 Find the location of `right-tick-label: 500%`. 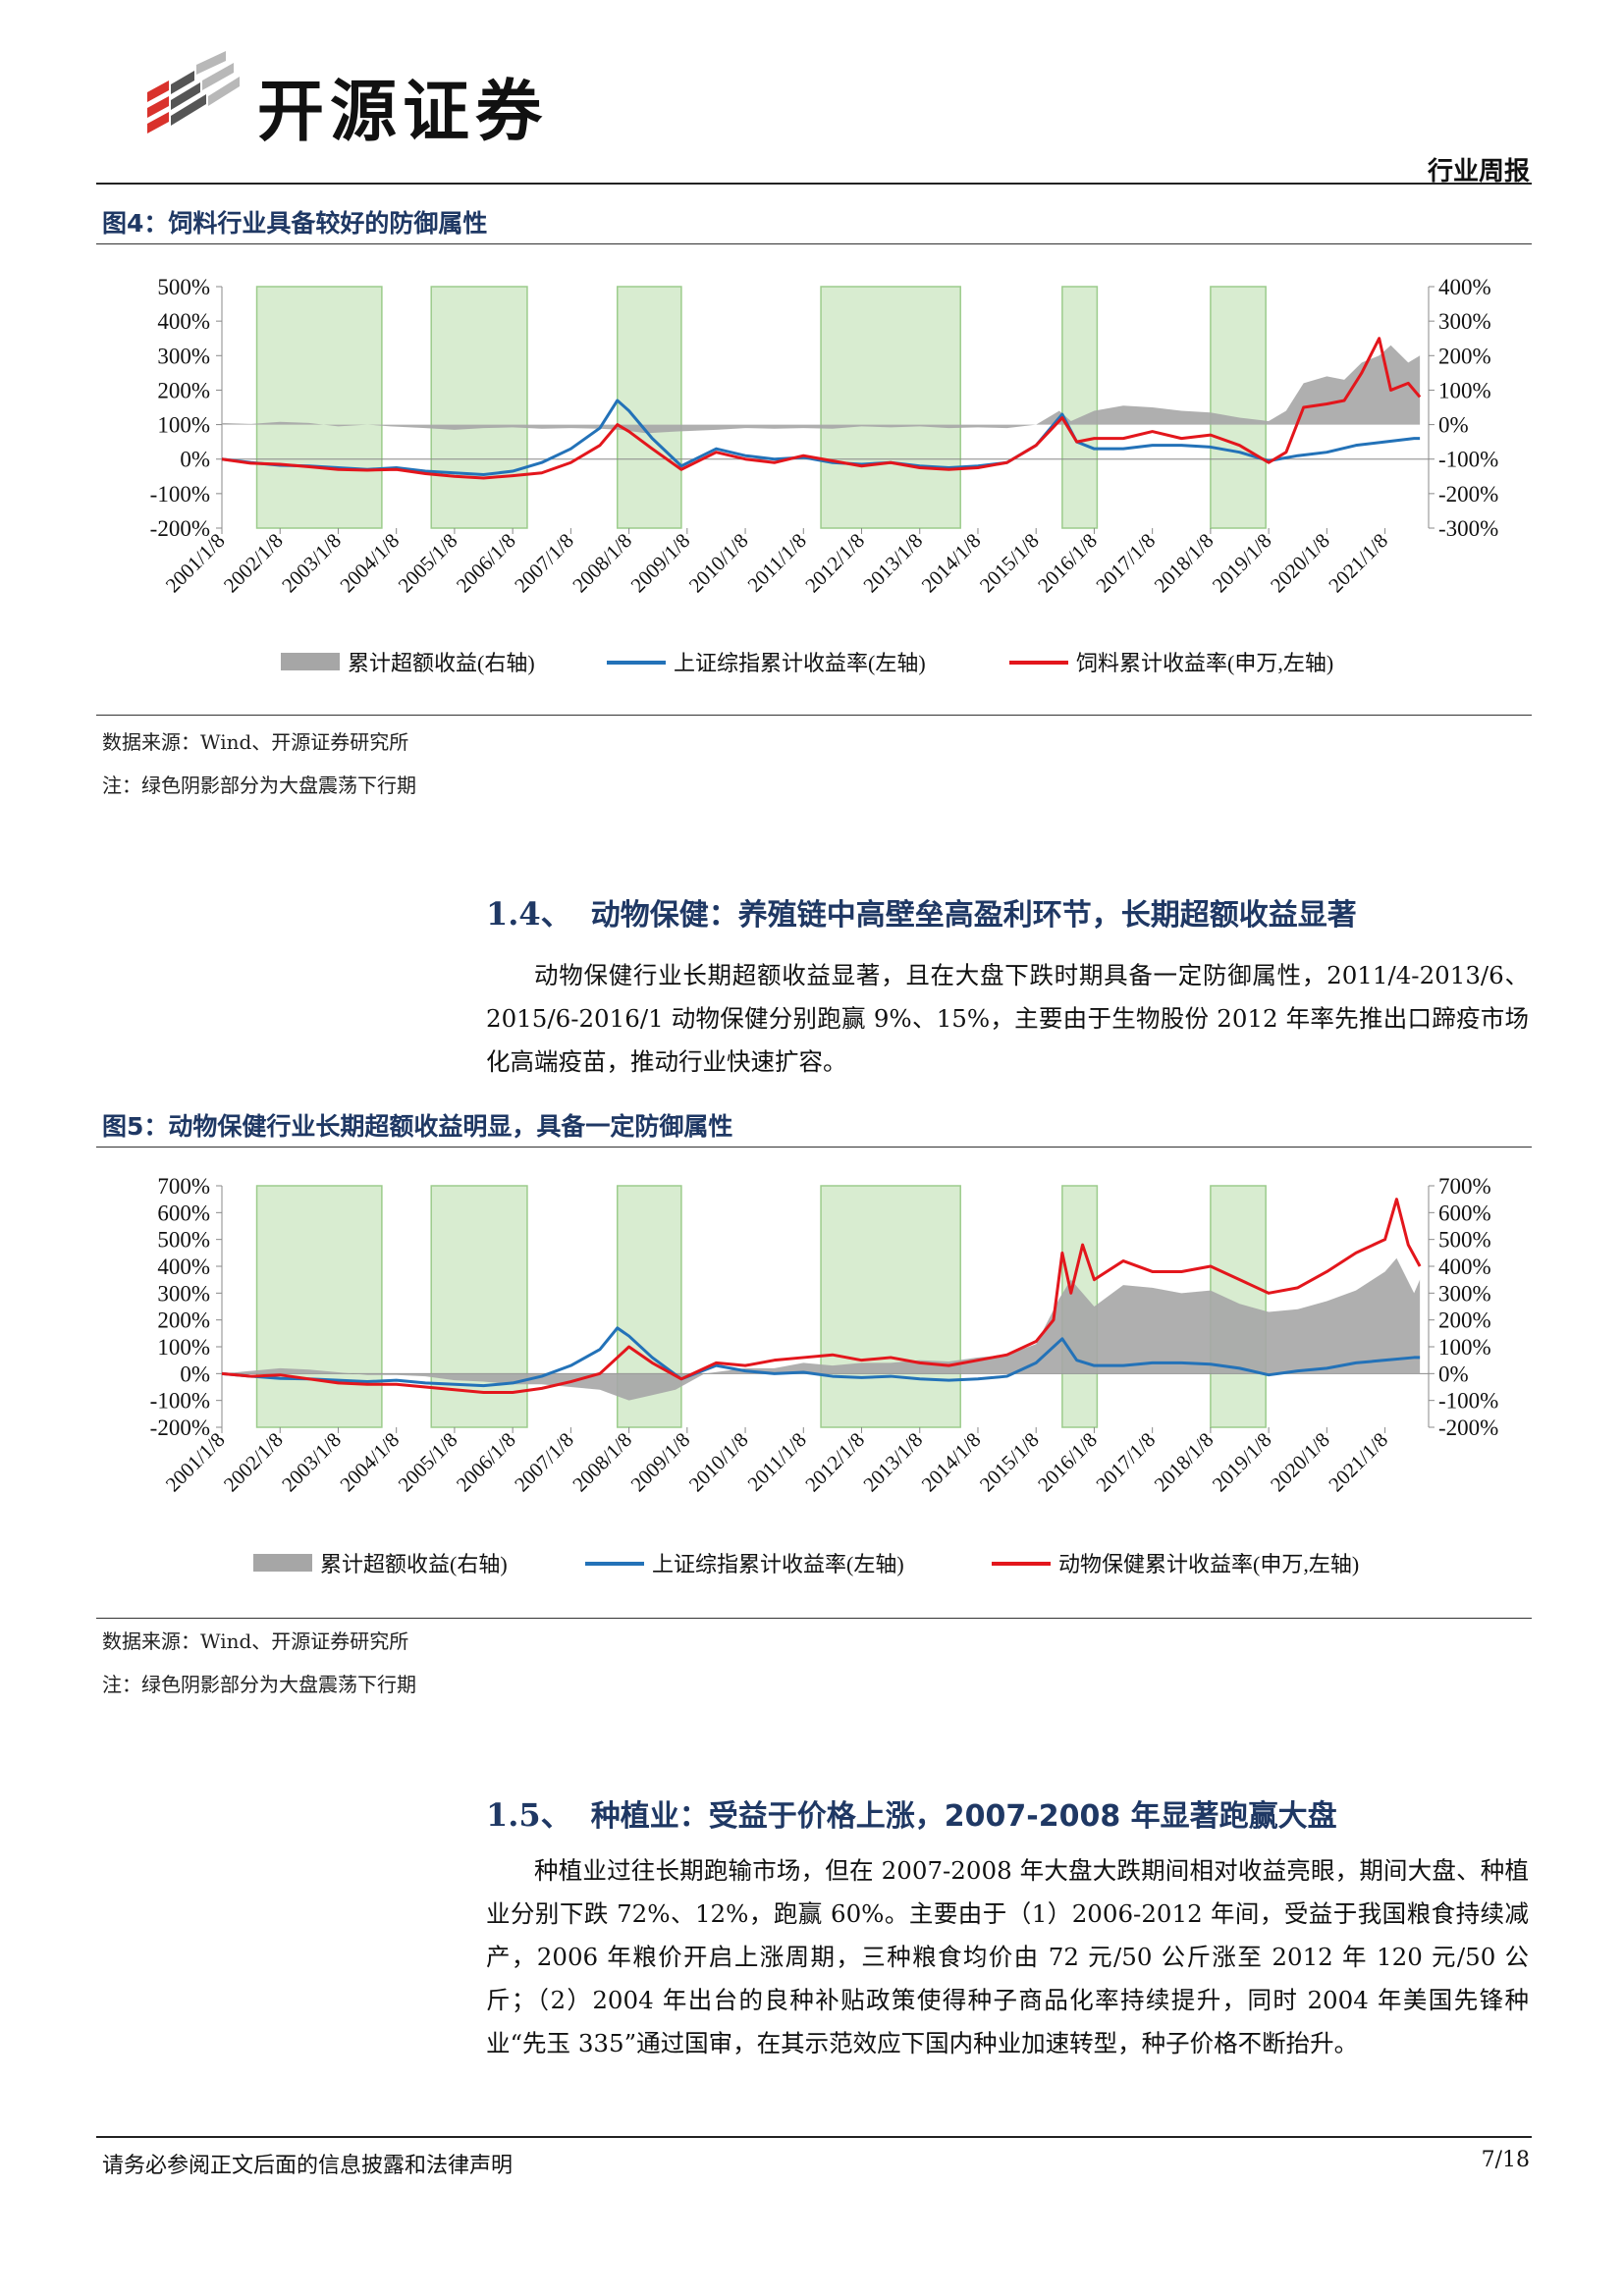

right-tick-label: 500% is located at coordinates (1464, 1240).